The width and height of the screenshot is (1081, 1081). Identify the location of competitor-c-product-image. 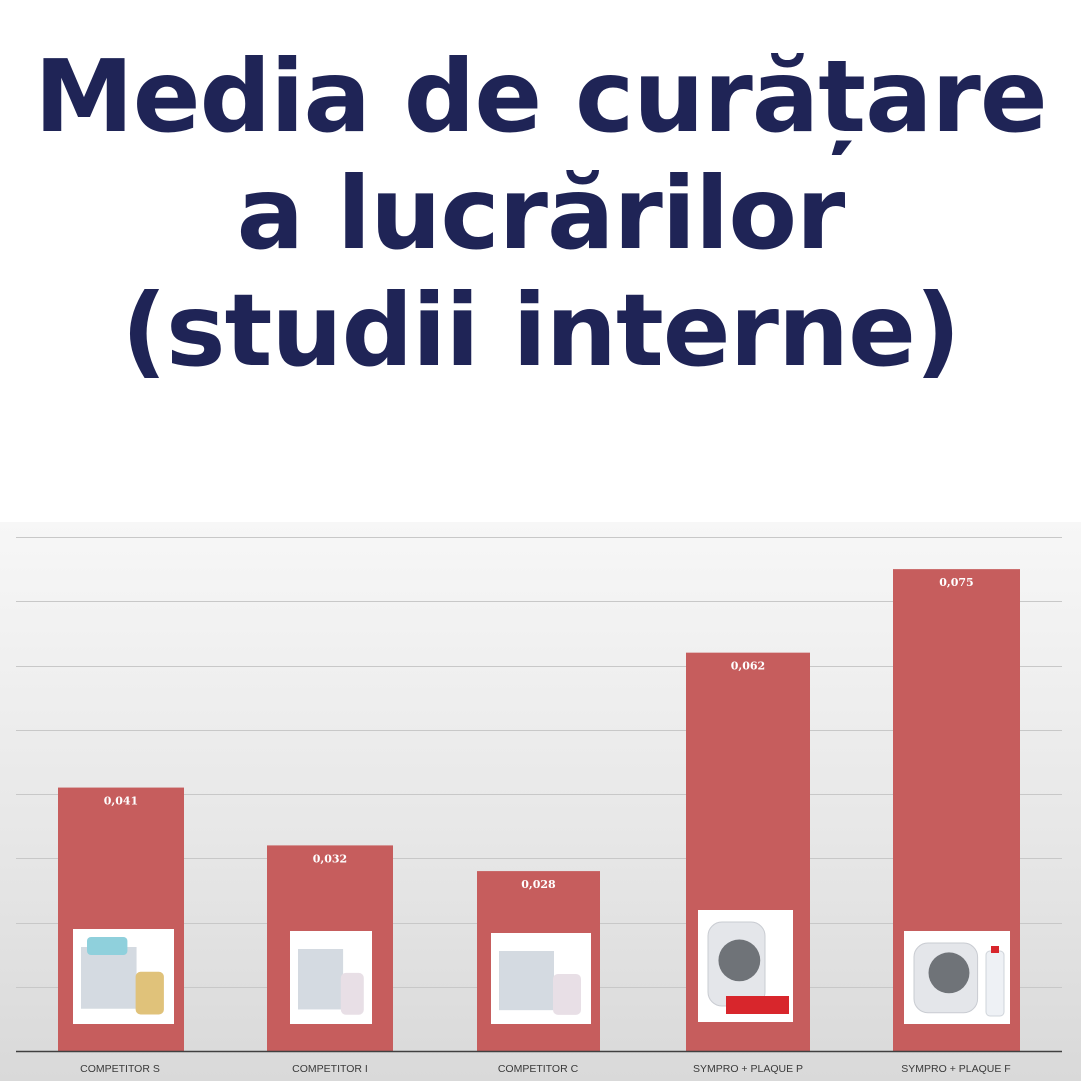
(541, 978).